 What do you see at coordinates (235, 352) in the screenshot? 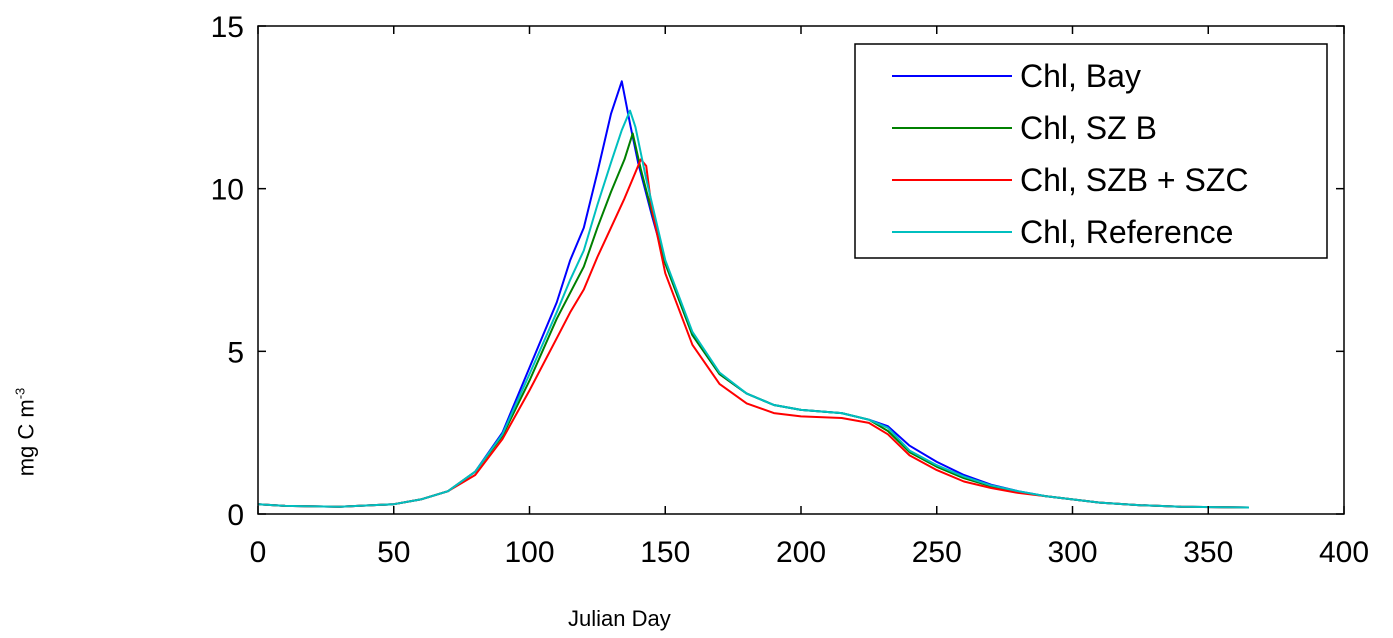
I see `y-tick-label: 5` at bounding box center [235, 352].